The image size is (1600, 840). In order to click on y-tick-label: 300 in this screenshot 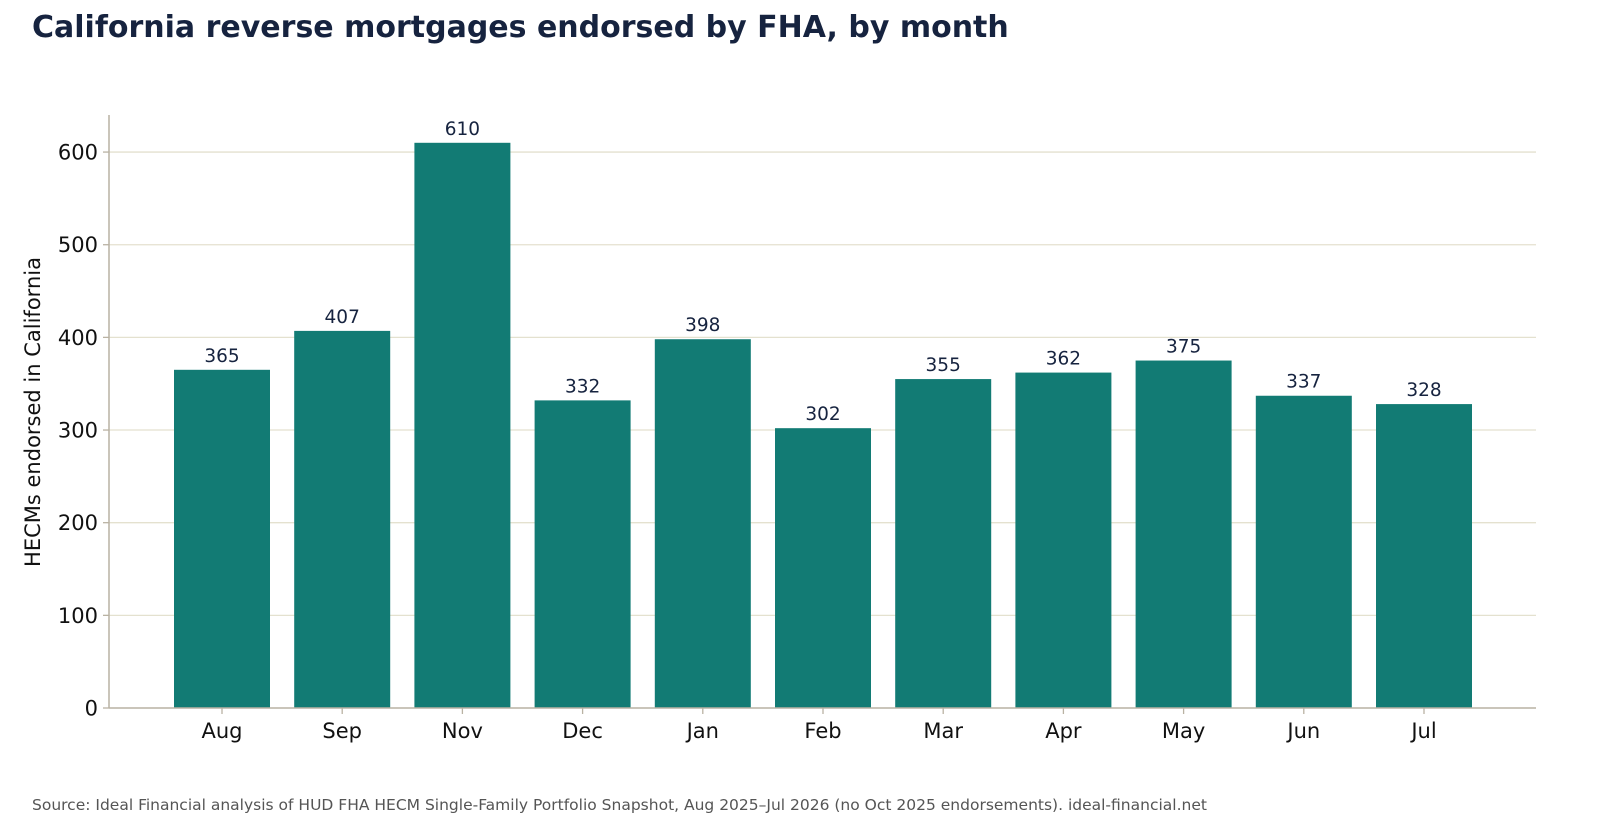, I will do `click(78, 431)`.